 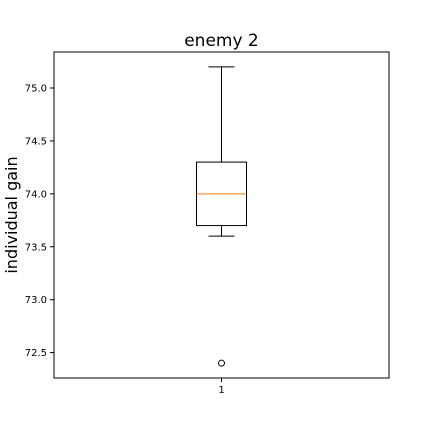 What do you see at coordinates (221, 390) in the screenshot?
I see `x-tick-label: 1` at bounding box center [221, 390].